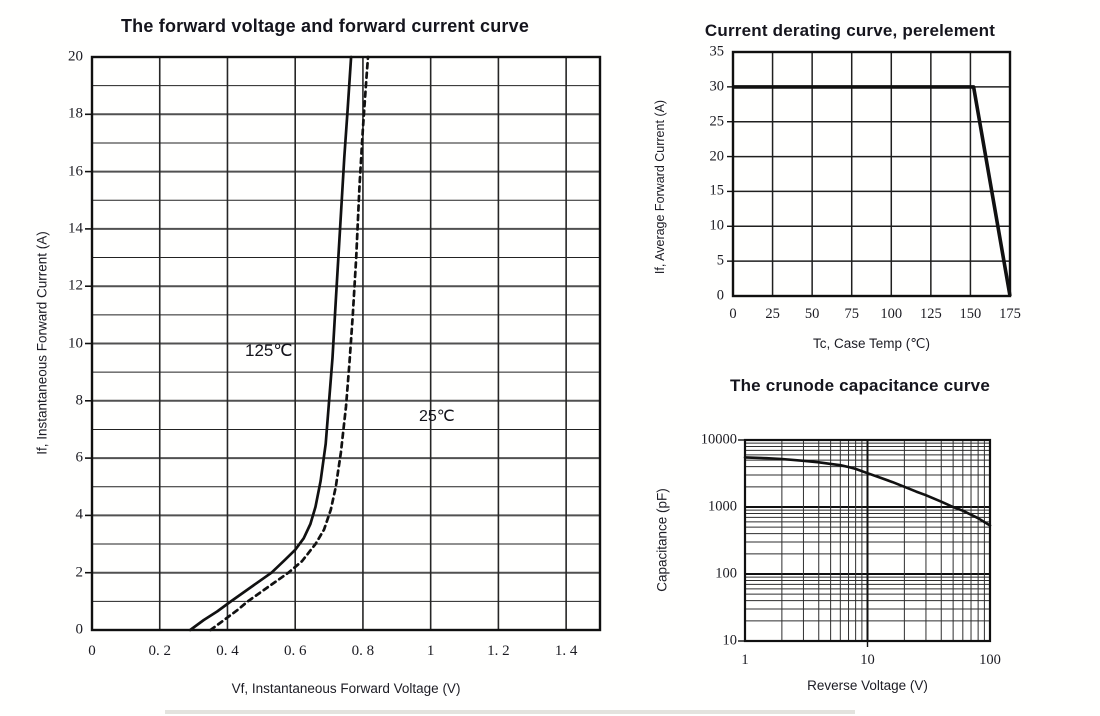 Image resolution: width=1100 pixels, height=716 pixels. Describe the element at coordinates (510, 712) in the screenshot. I see `page-bottom-divider` at that location.